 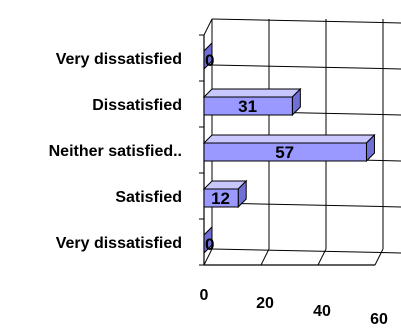 I want to click on bar: 31, so click(x=252, y=102).